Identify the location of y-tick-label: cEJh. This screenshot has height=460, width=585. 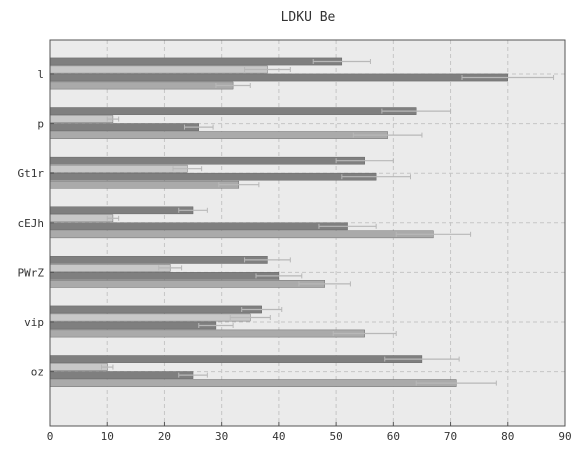
(31, 223).